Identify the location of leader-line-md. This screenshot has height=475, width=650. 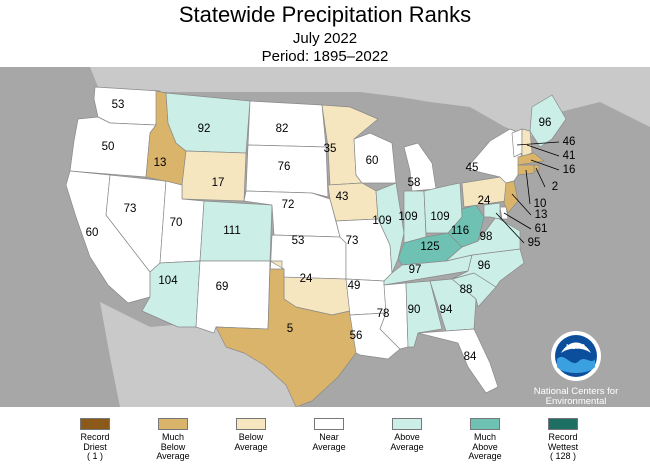
(510, 228).